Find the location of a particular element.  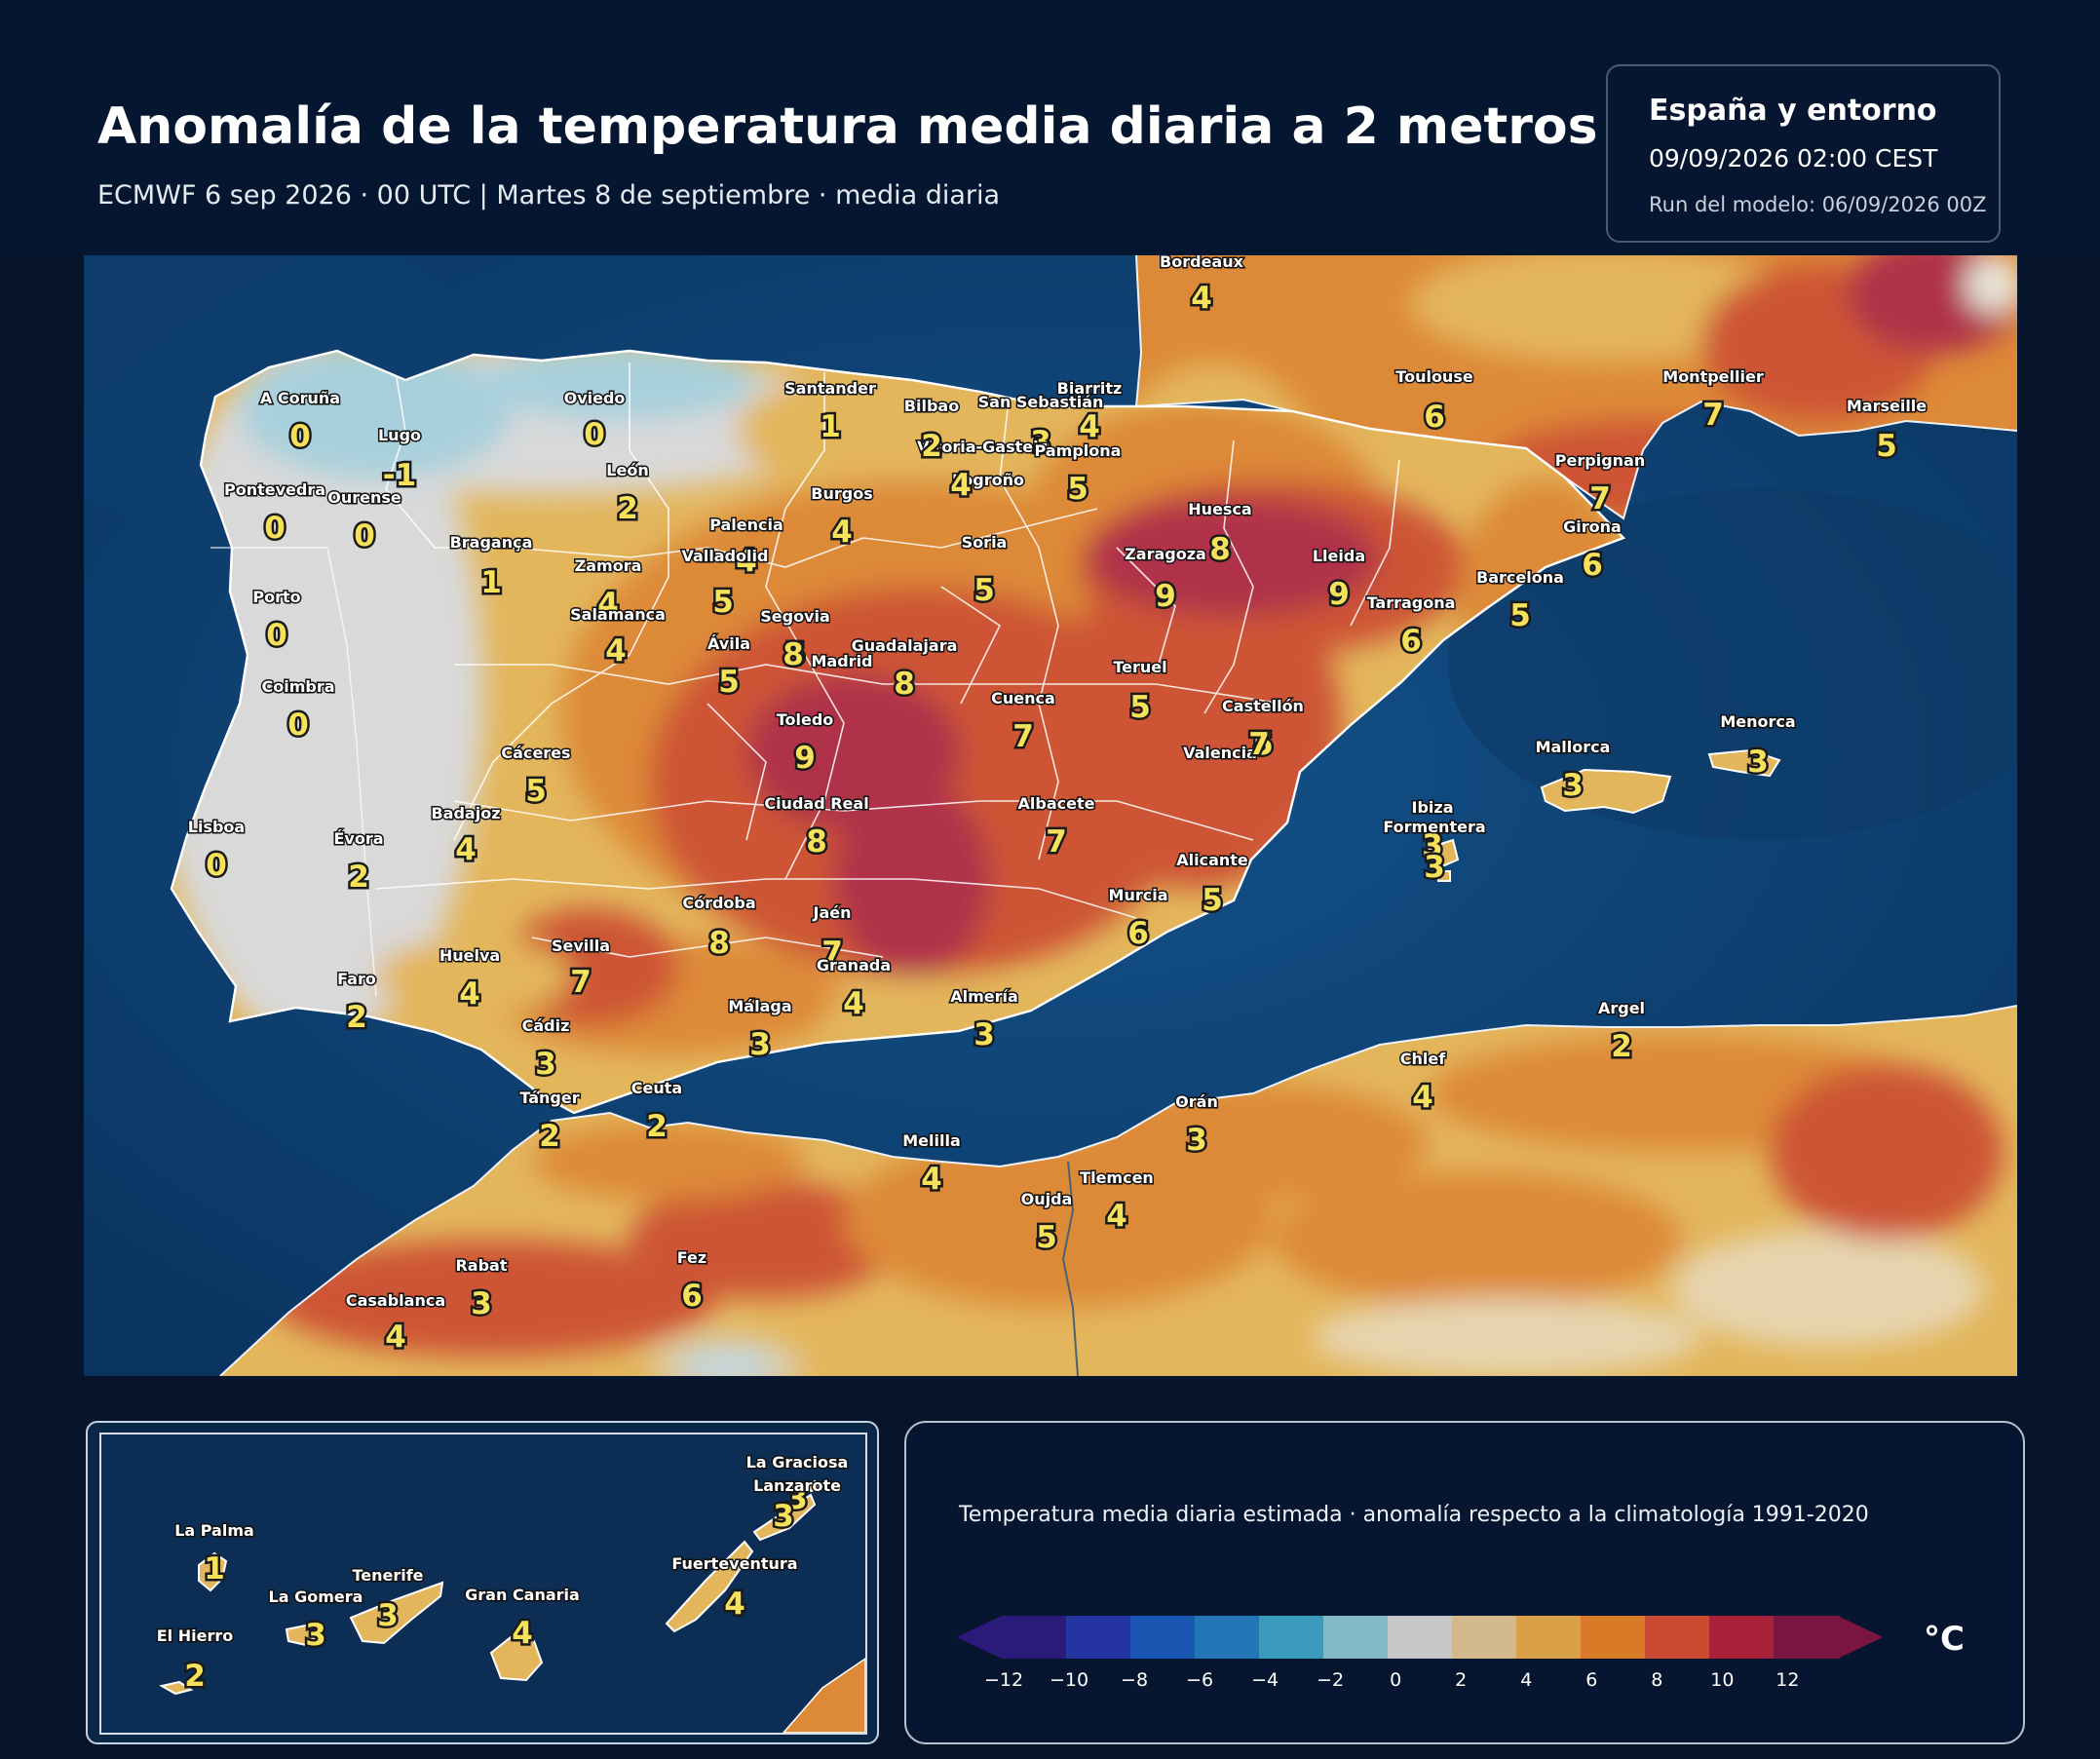

island-la-palma is located at coordinates (213, 1572).